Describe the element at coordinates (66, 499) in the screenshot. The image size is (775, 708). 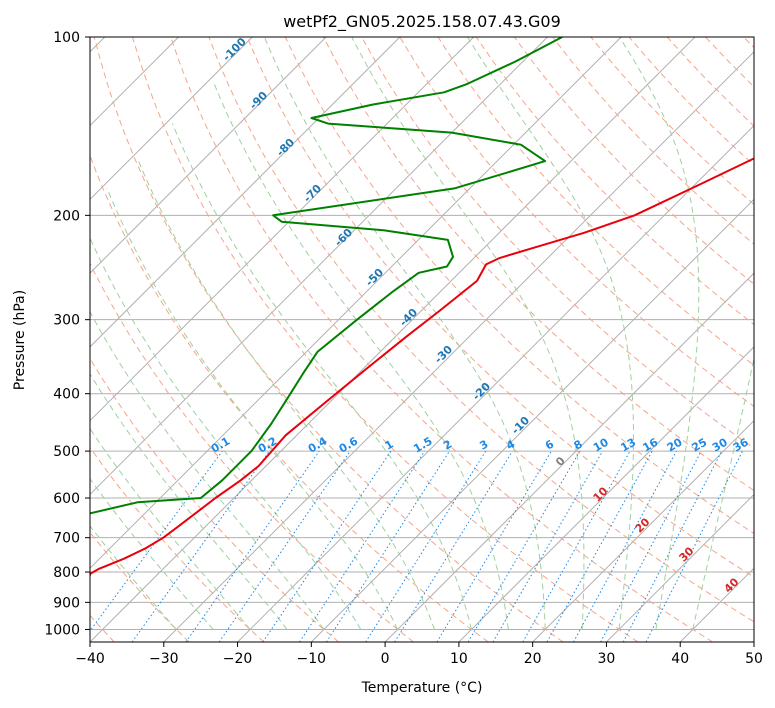
I see `y-tick-label: 600` at that location.